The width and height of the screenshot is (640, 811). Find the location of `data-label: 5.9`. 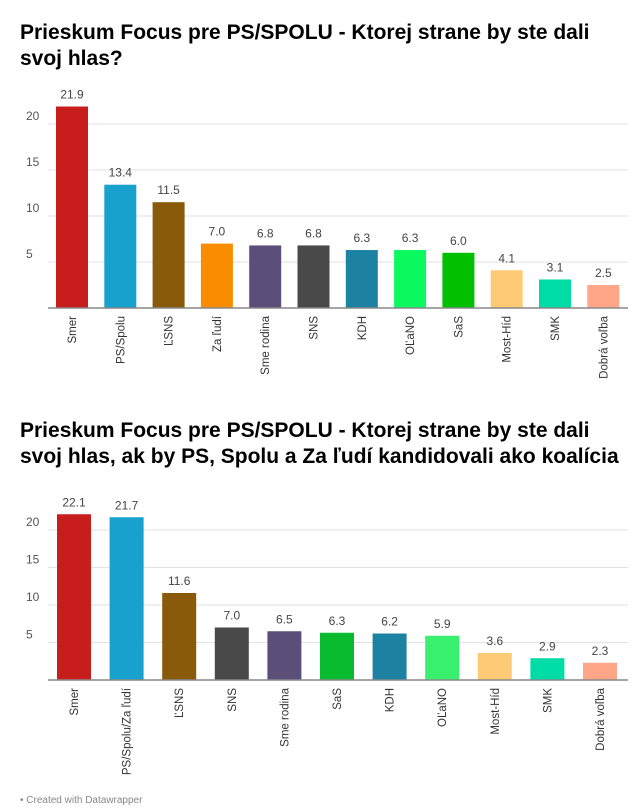

data-label: 5.9 is located at coordinates (442, 624).